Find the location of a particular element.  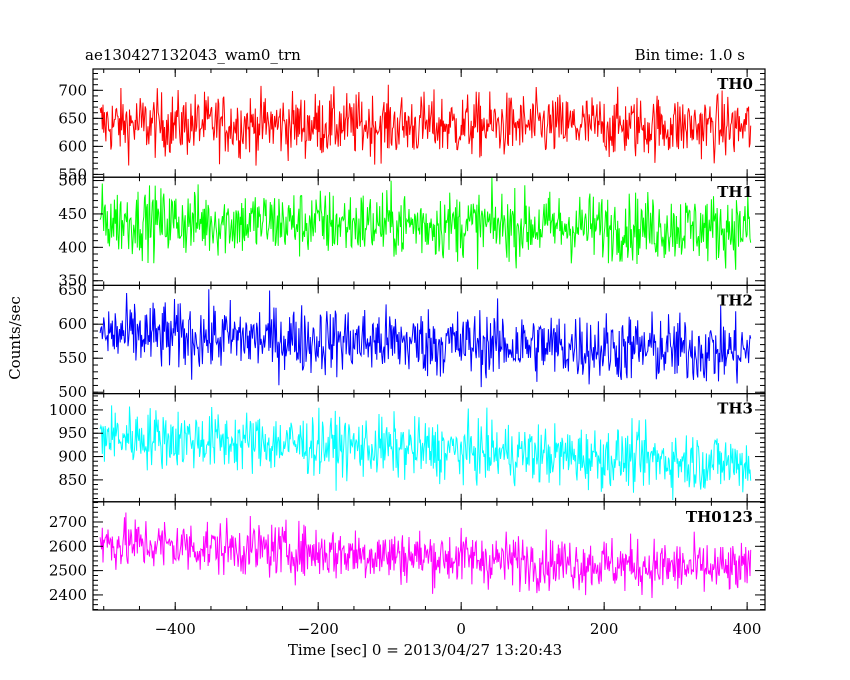

y-tick-label: 900 is located at coordinates (72, 457).